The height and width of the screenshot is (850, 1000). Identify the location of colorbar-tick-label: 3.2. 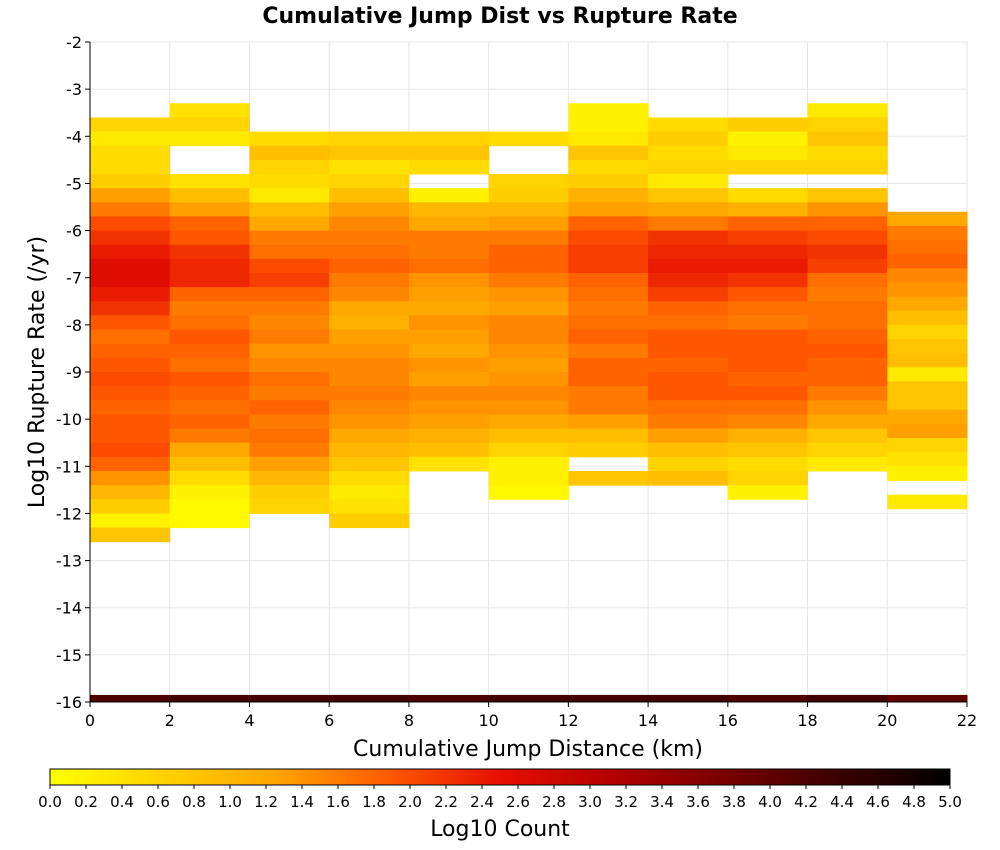
(626, 802).